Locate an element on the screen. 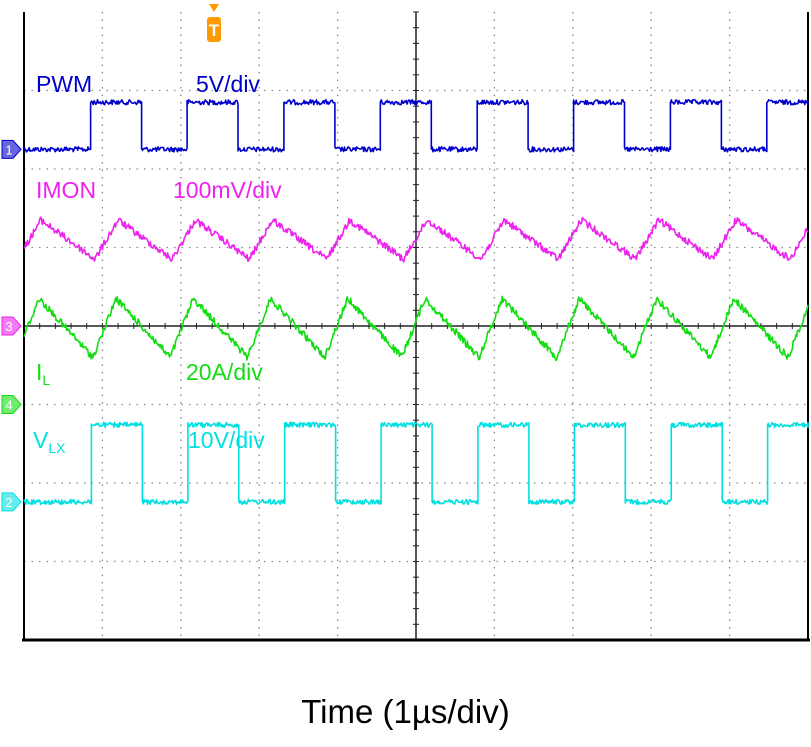 The width and height of the screenshot is (811, 747). channel-number: 4 is located at coordinates (8, 405).